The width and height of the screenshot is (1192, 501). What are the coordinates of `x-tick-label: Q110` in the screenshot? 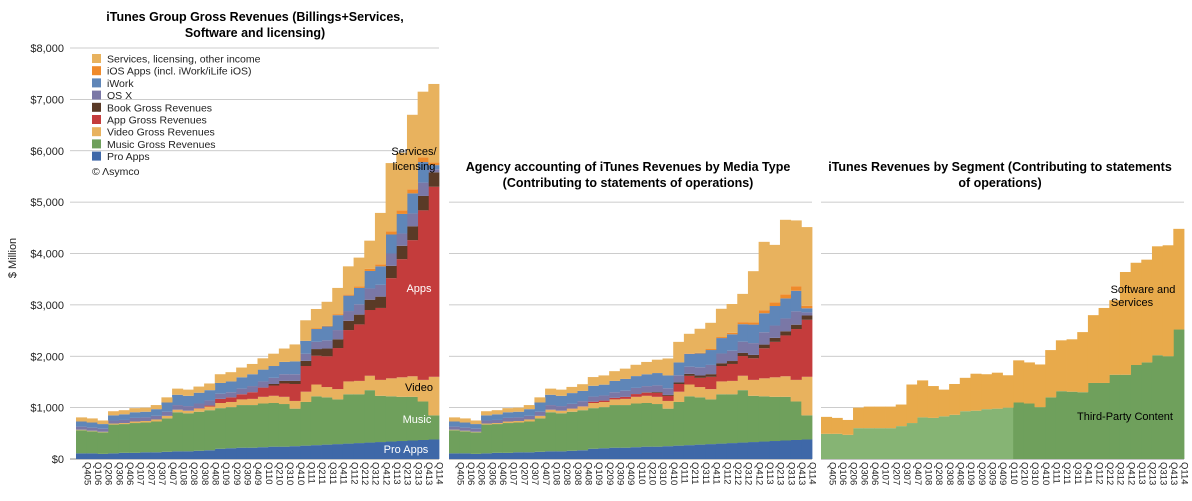 It's located at (1013, 473).